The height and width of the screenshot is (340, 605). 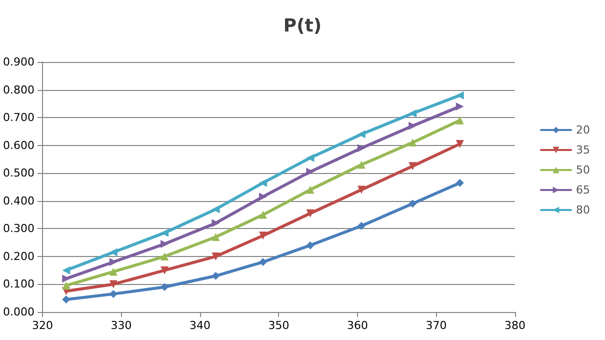 I want to click on x-tick-label: 370, so click(x=436, y=325).